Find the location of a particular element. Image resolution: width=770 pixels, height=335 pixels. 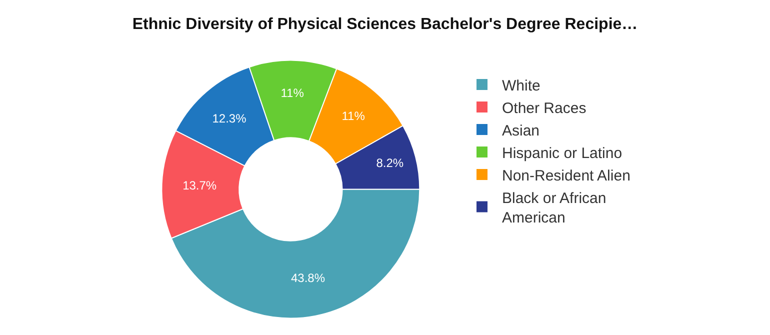

data-label: 8.2% is located at coordinates (390, 163).